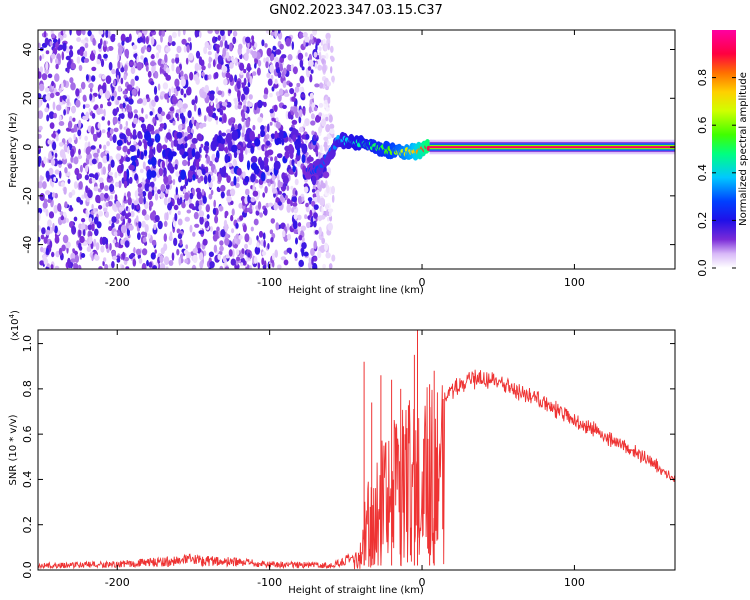 Image resolution: width=750 pixels, height=600 pixels. Describe the element at coordinates (117, 282) in the screenshot. I see `x-tick-label: -200` at that location.